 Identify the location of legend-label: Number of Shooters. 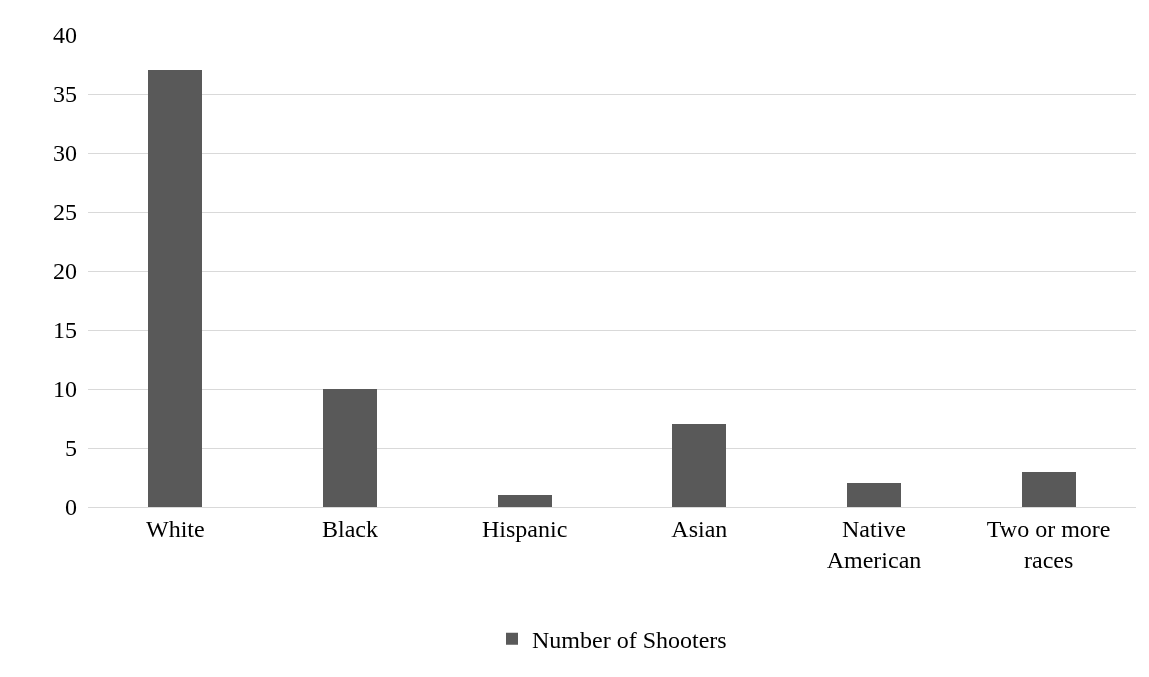
(629, 640).